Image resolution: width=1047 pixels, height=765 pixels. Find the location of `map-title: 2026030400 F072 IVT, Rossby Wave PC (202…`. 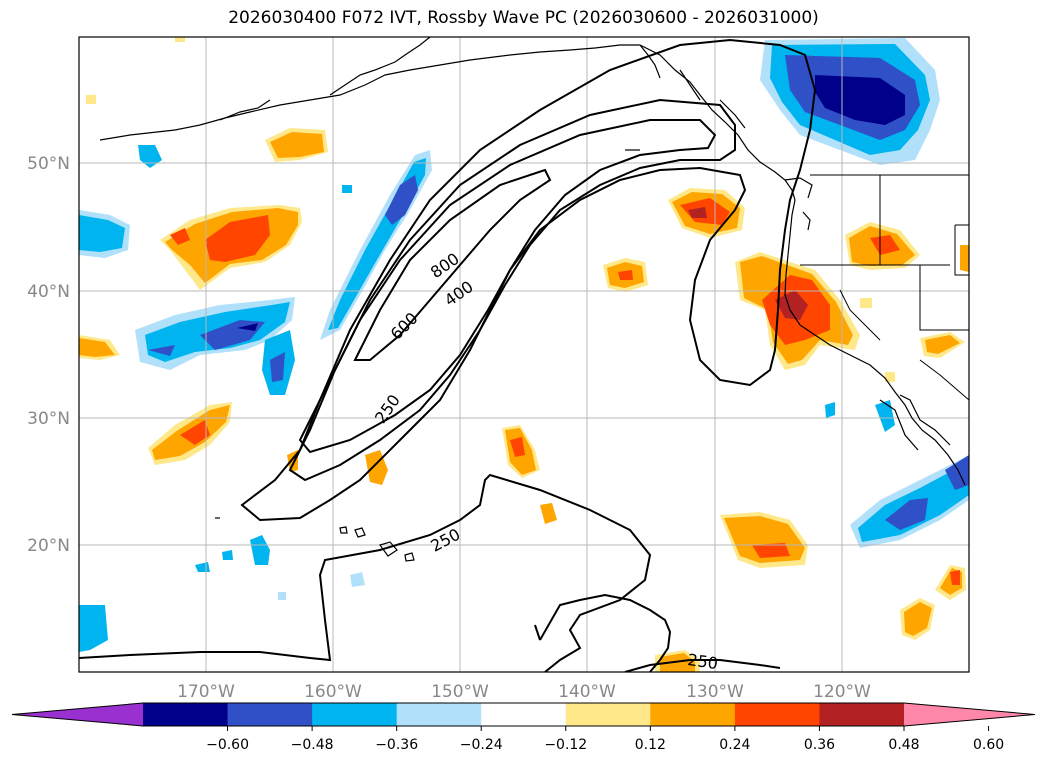

map-title: 2026030400 F072 IVT, Rossby Wave PC (202… is located at coordinates (523, 18).